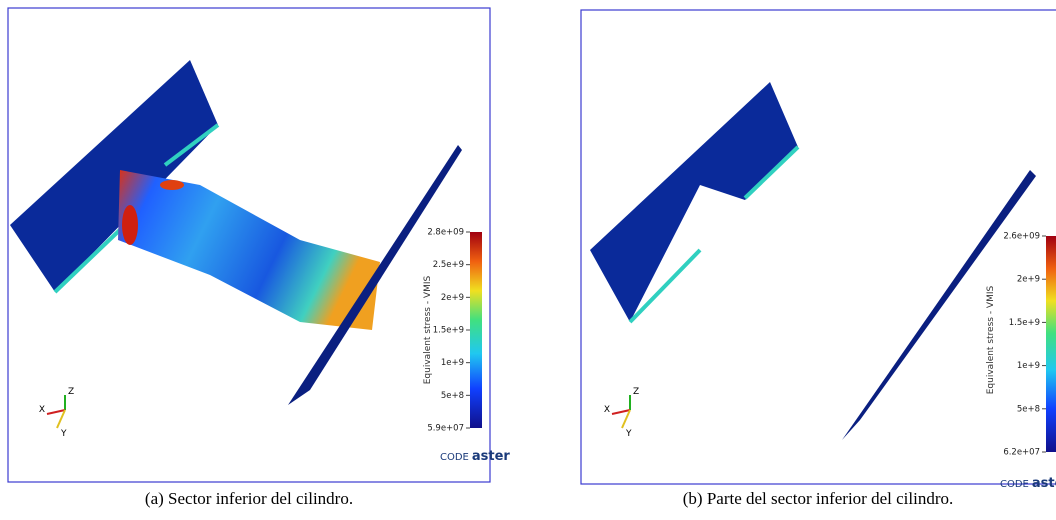  What do you see at coordinates (445, 429) in the screenshot?
I see `colorbar-tick-label: 5.9e+07` at bounding box center [445, 429].